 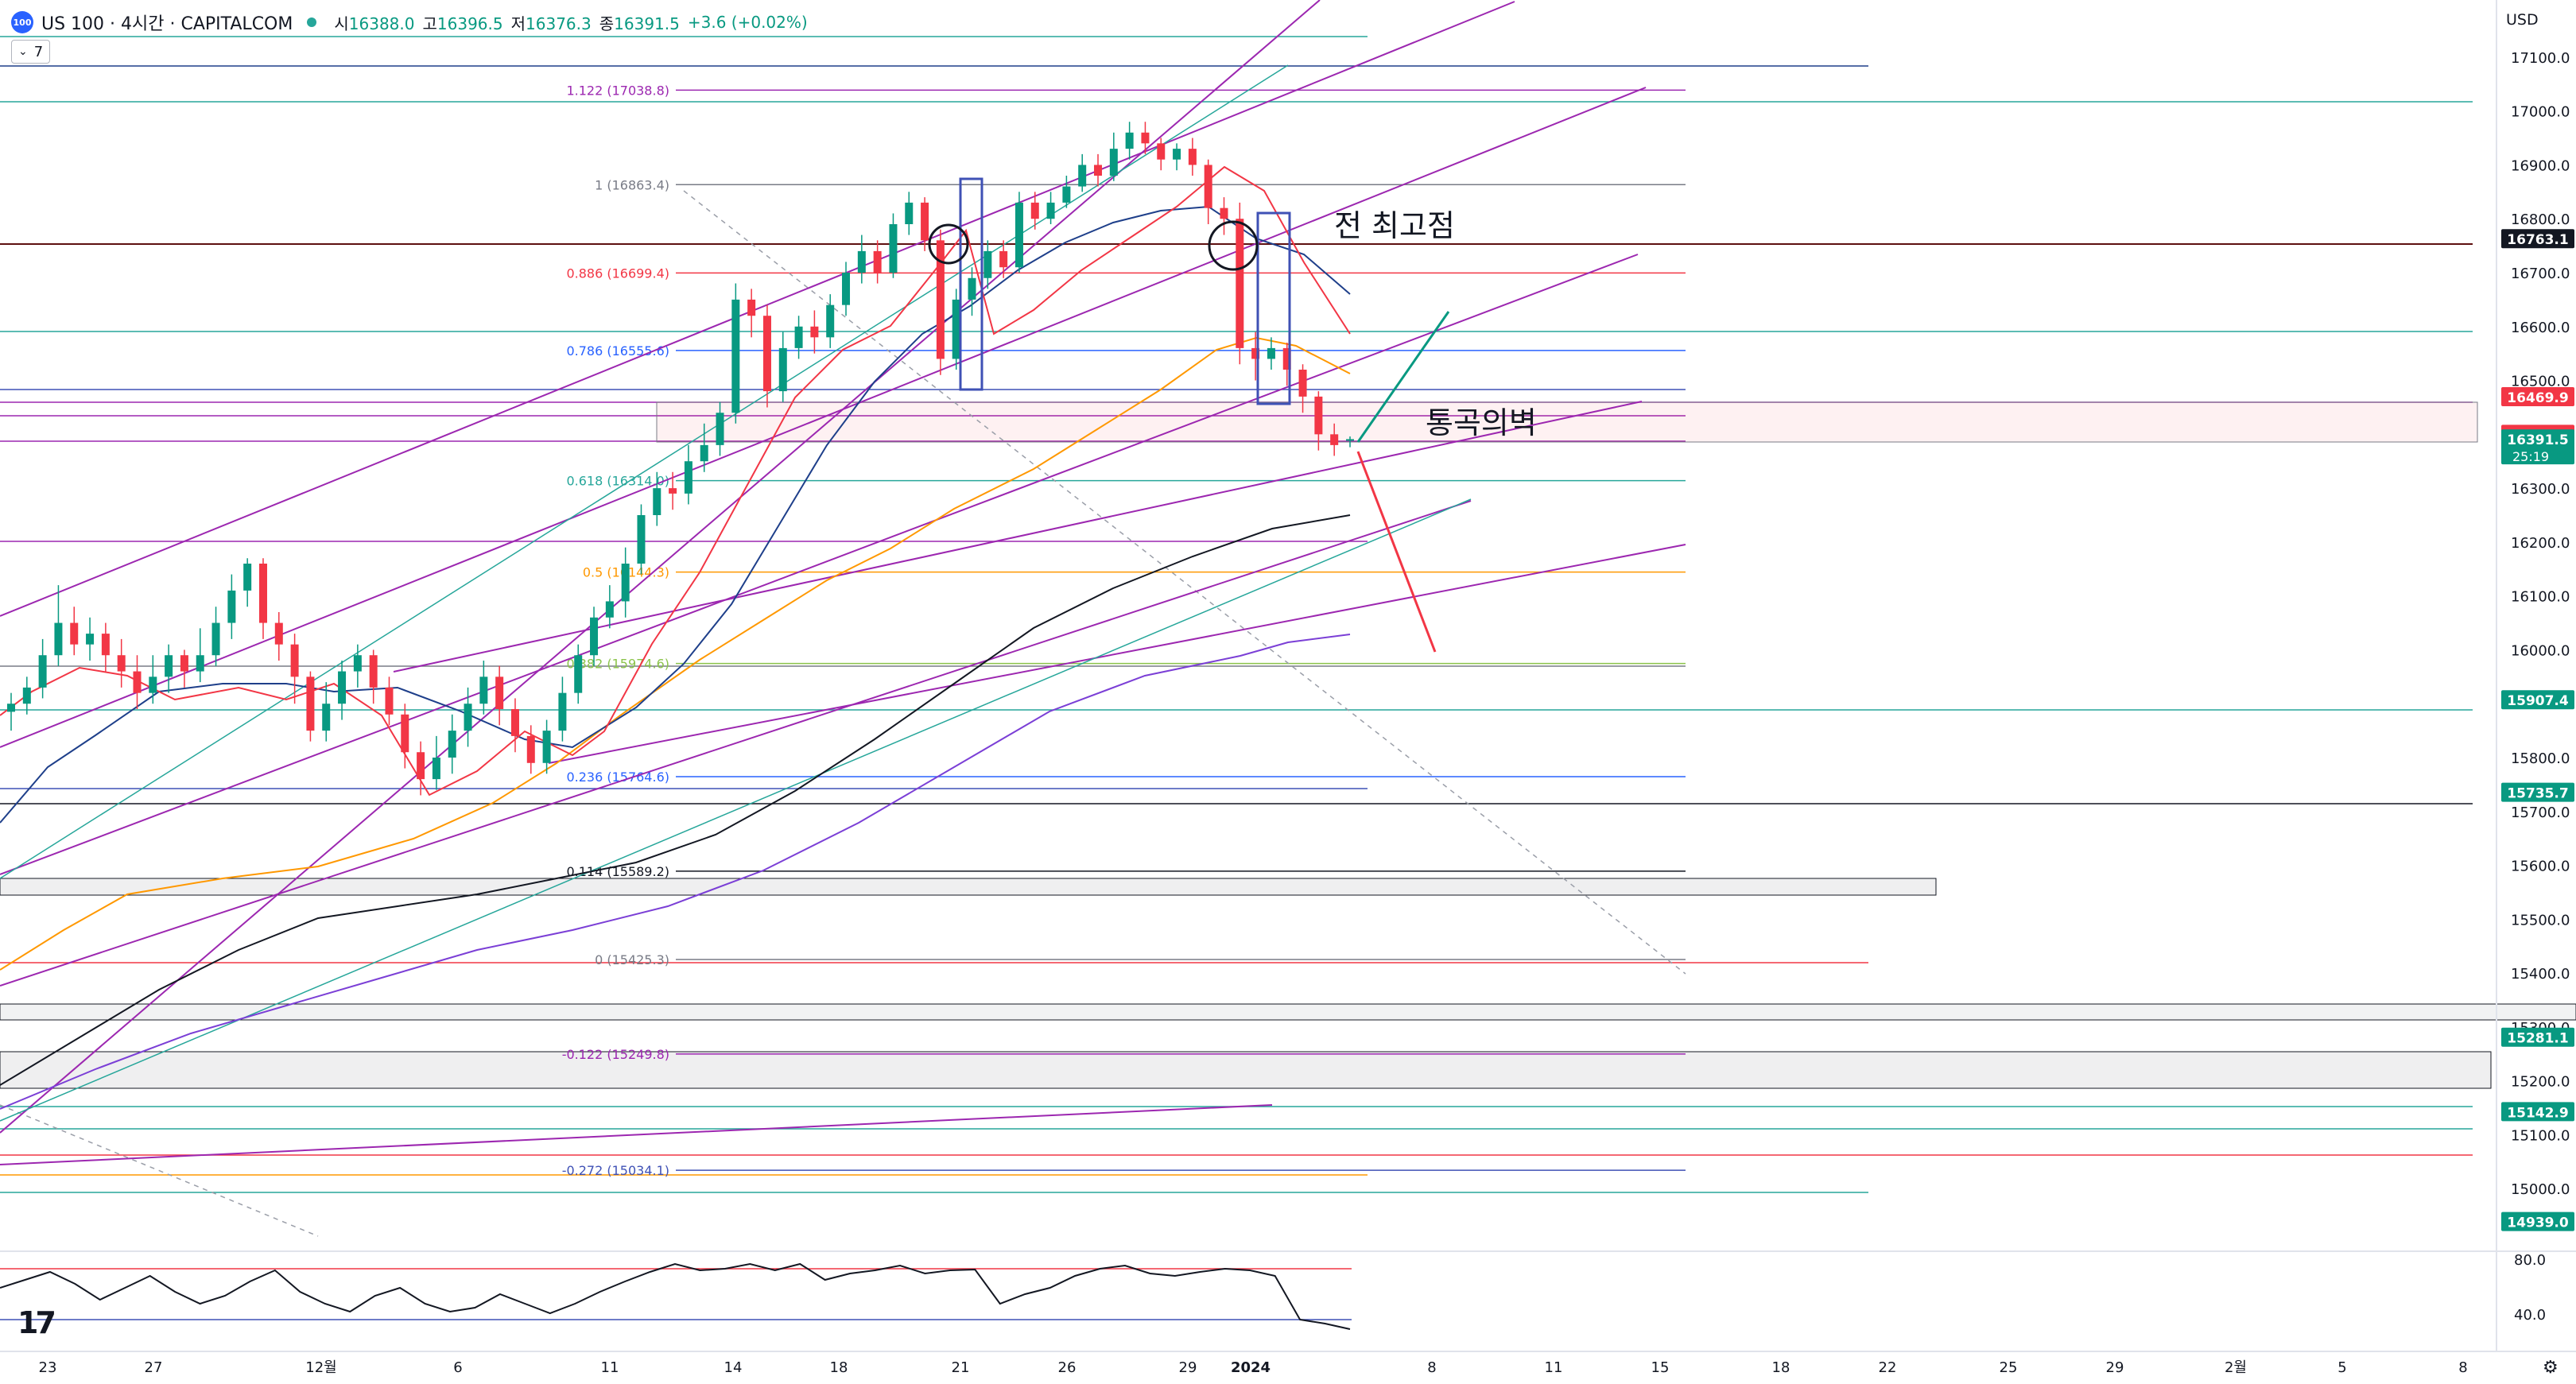 What do you see at coordinates (2537, 1221) in the screenshot?
I see `price-tag: 14939.0` at bounding box center [2537, 1221].